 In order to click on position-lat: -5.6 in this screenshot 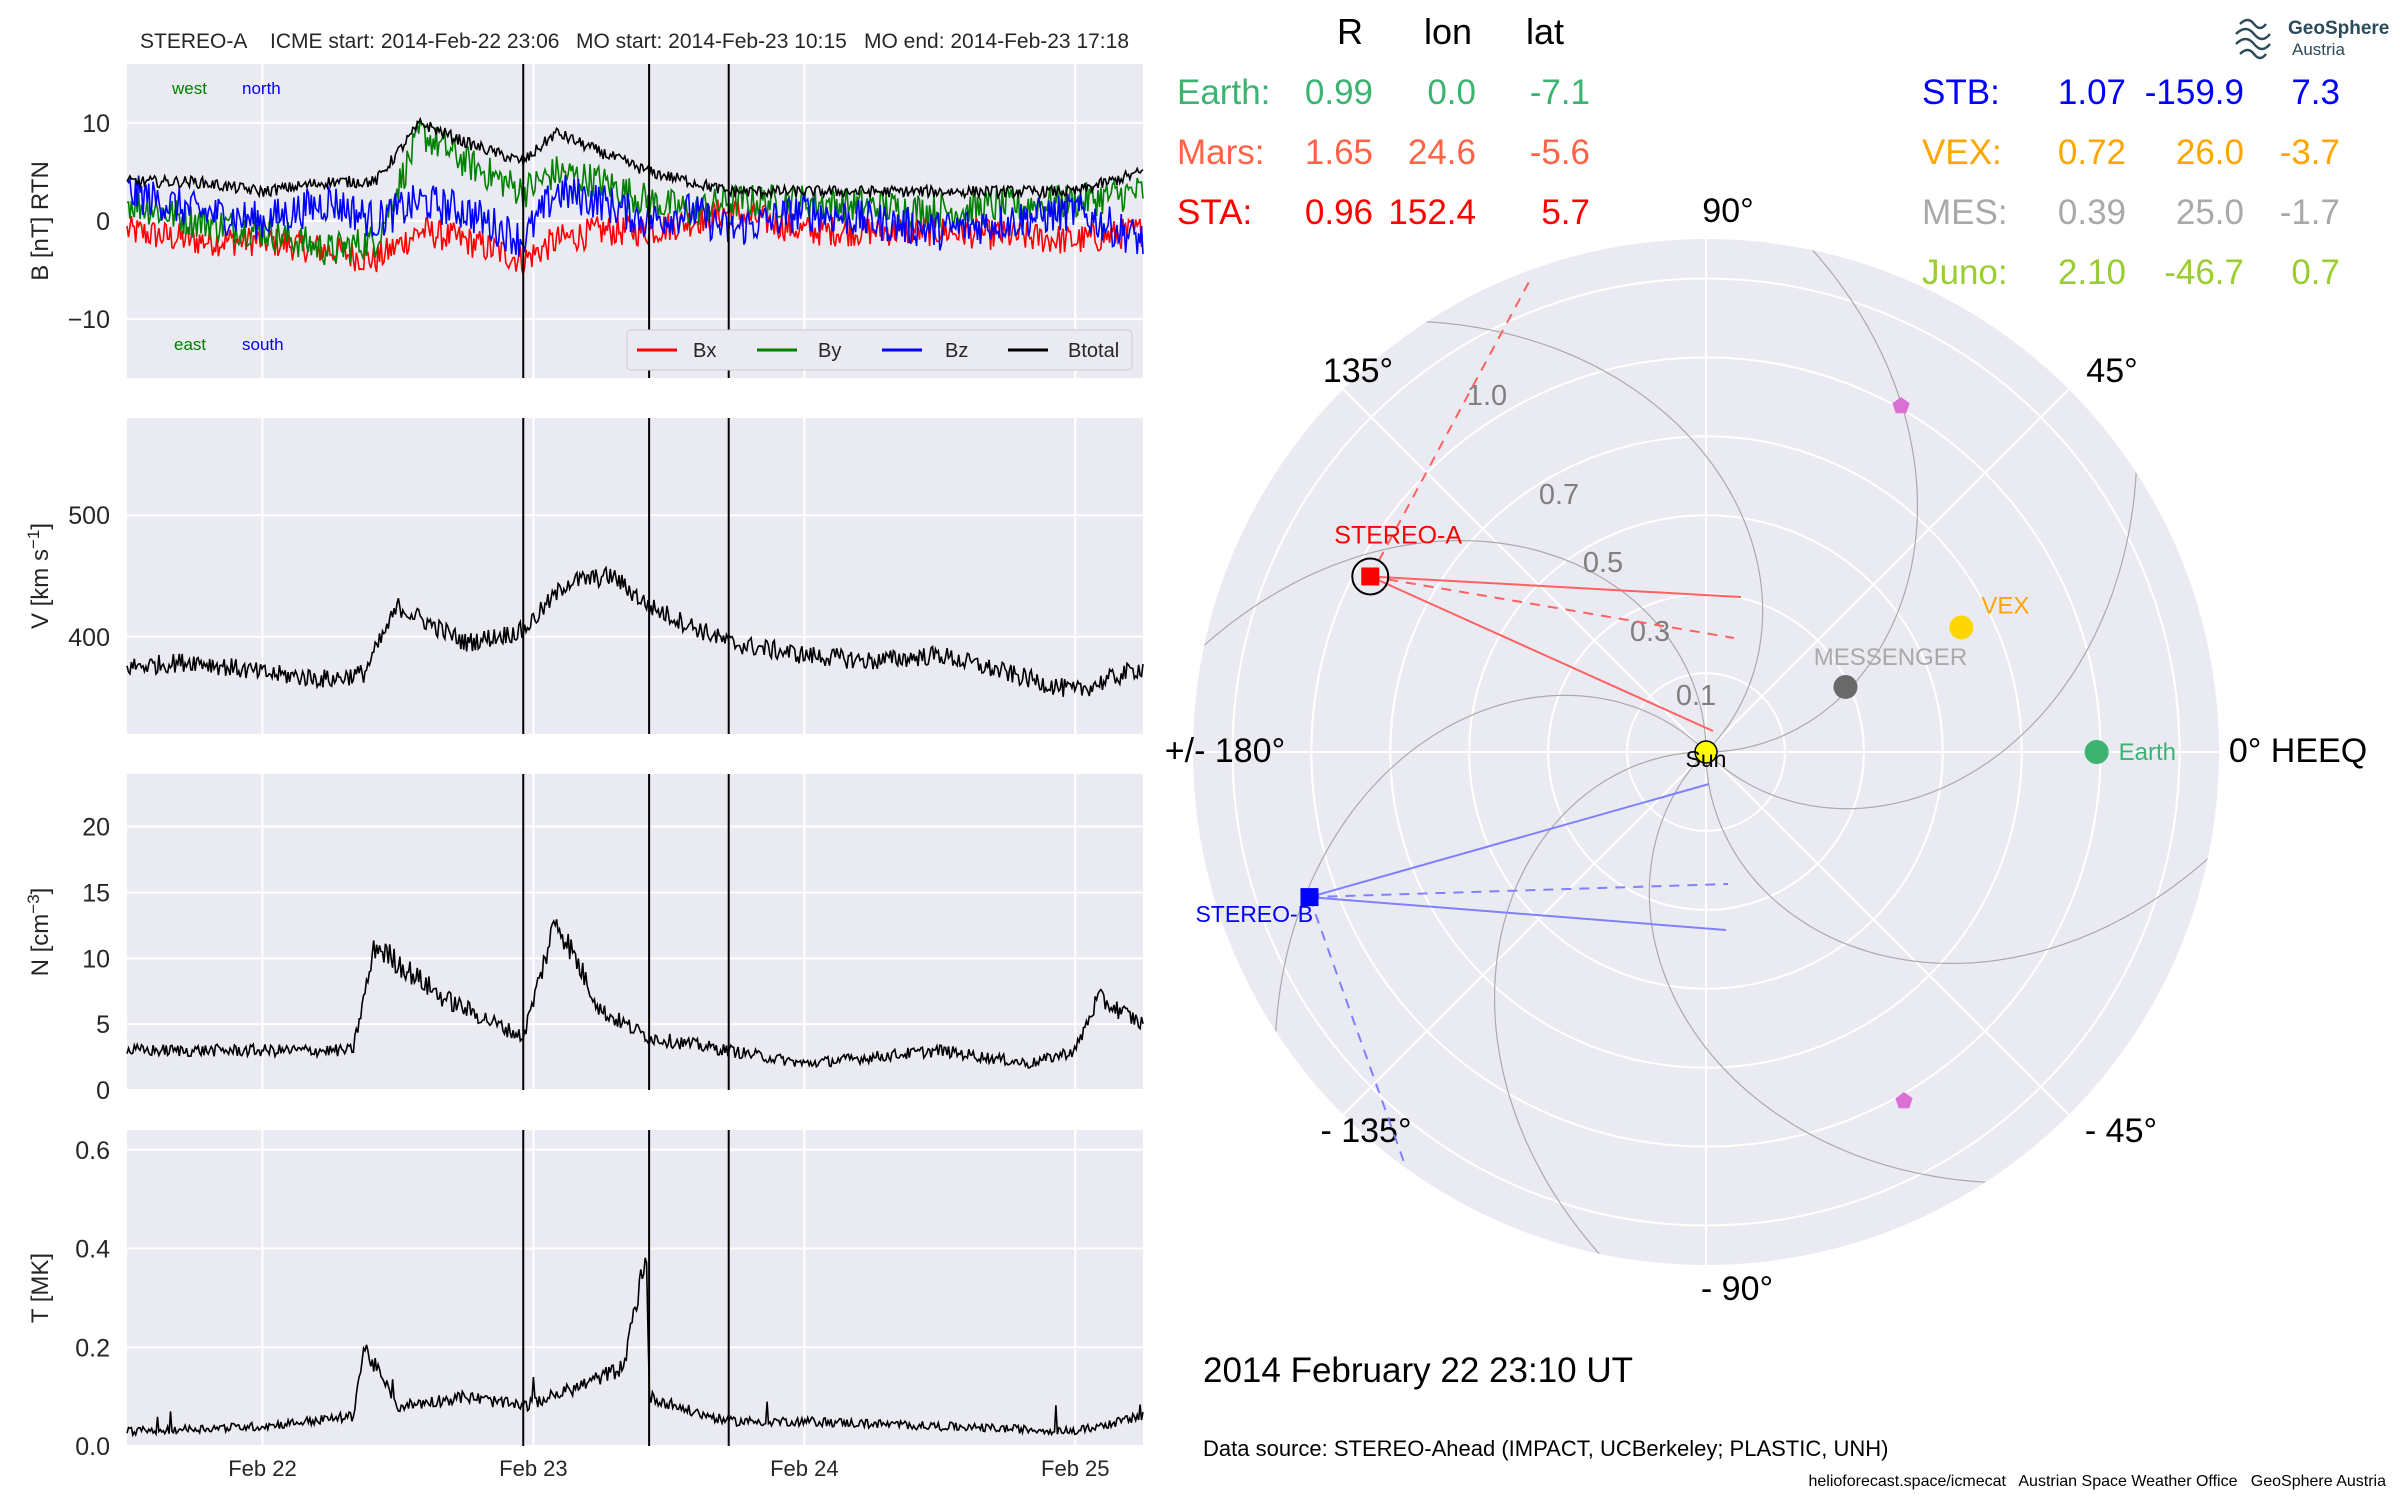, I will do `click(1560, 152)`.